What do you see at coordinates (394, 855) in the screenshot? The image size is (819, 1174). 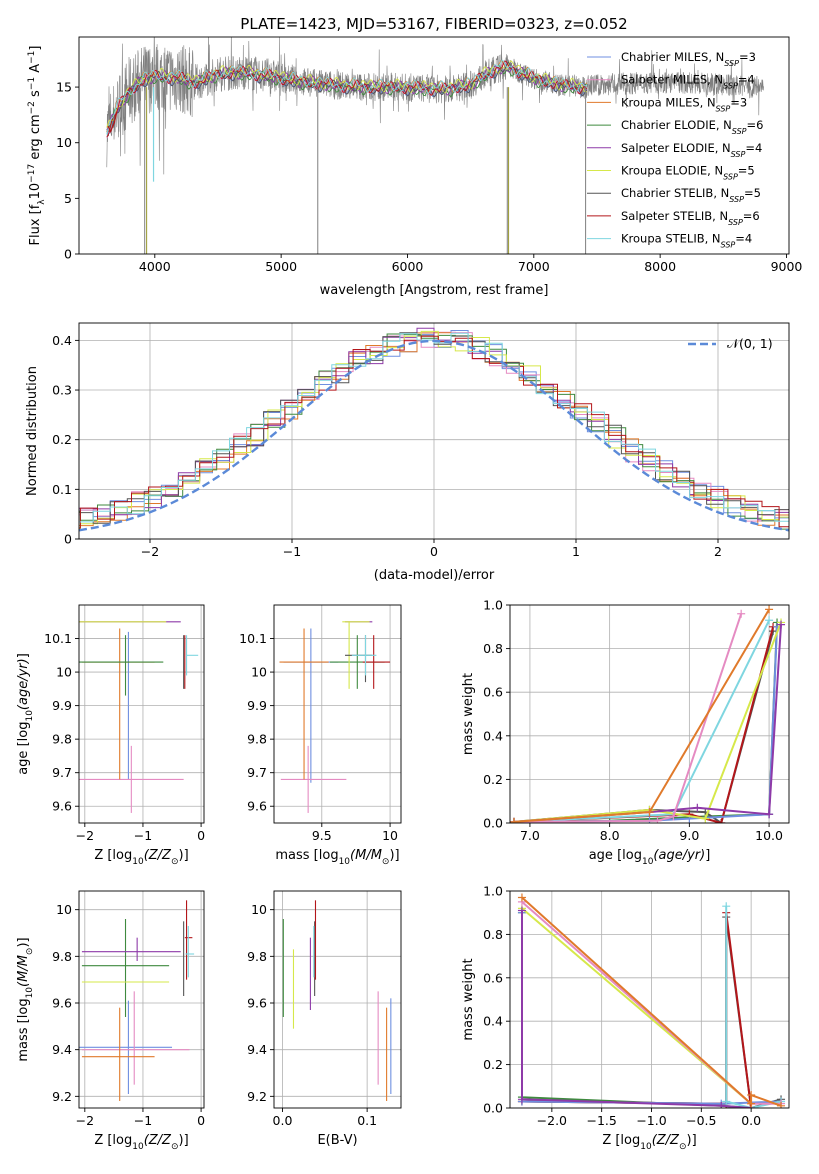 I see `label-part: )]` at bounding box center [394, 855].